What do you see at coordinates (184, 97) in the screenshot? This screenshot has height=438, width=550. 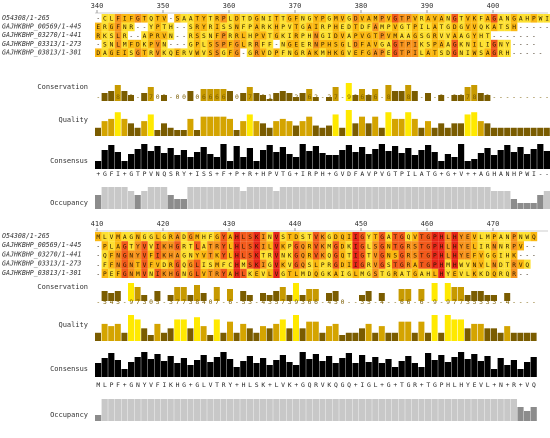 I see `conservation-value: 0` at bounding box center [184, 97].